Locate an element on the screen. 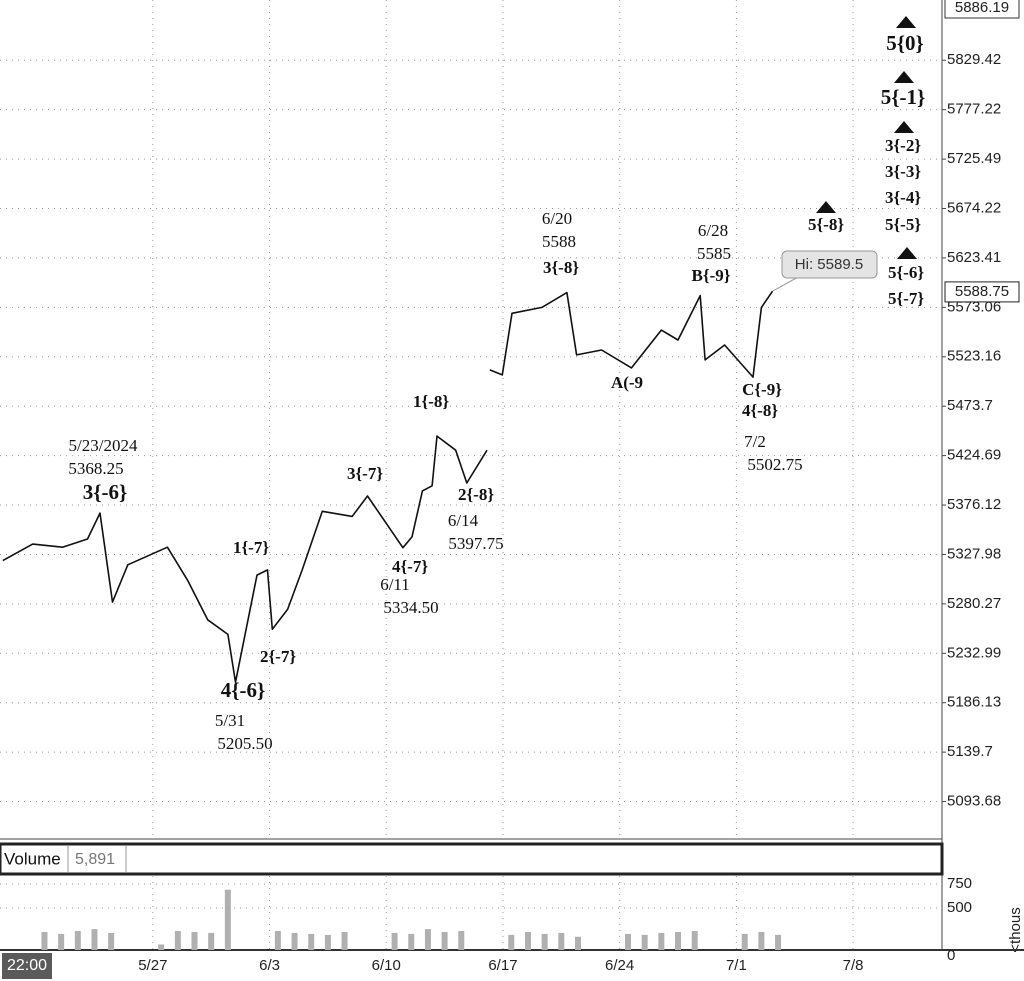  wave-label: 3{-7} is located at coordinates (365, 473).